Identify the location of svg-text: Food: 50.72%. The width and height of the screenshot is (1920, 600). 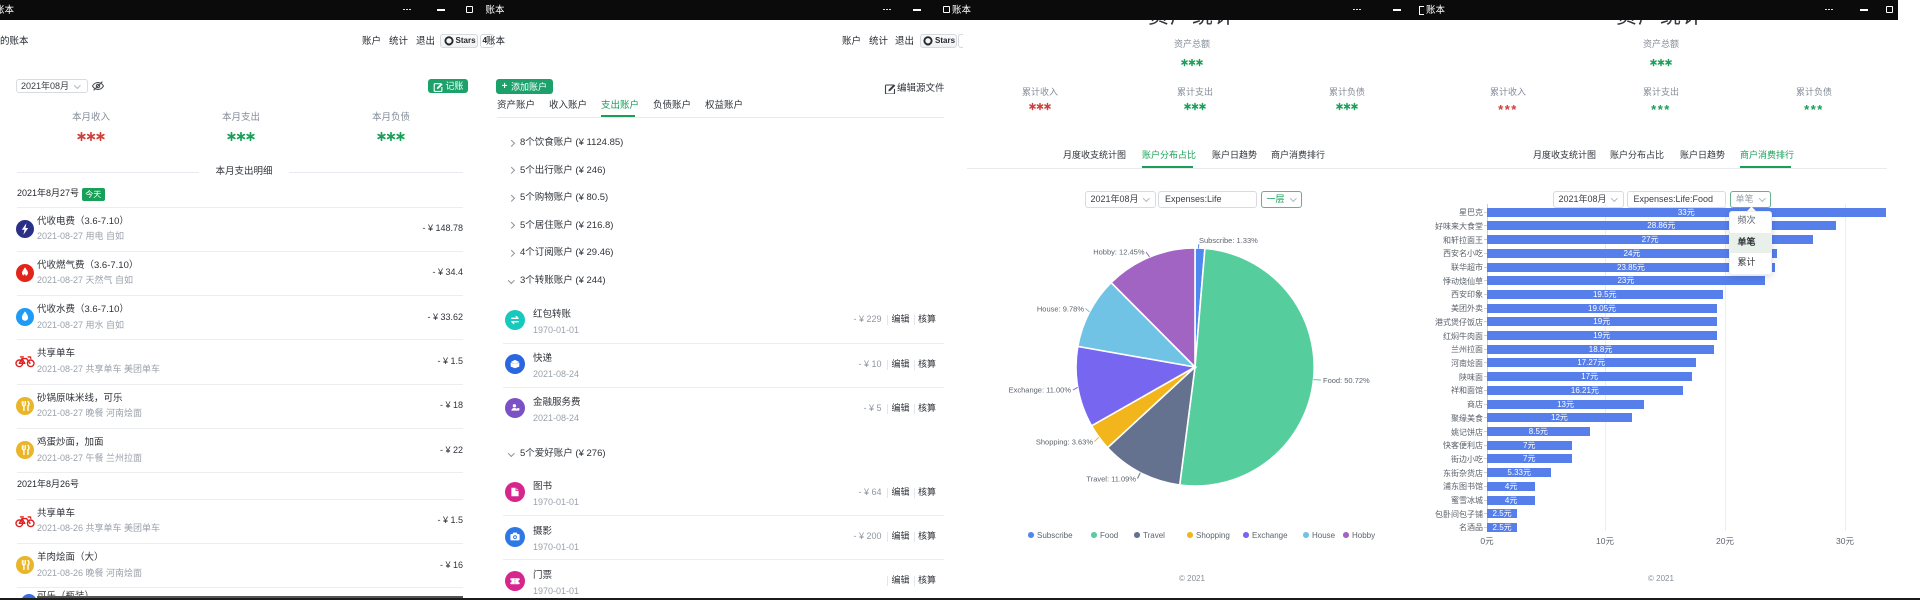
(1346, 380).